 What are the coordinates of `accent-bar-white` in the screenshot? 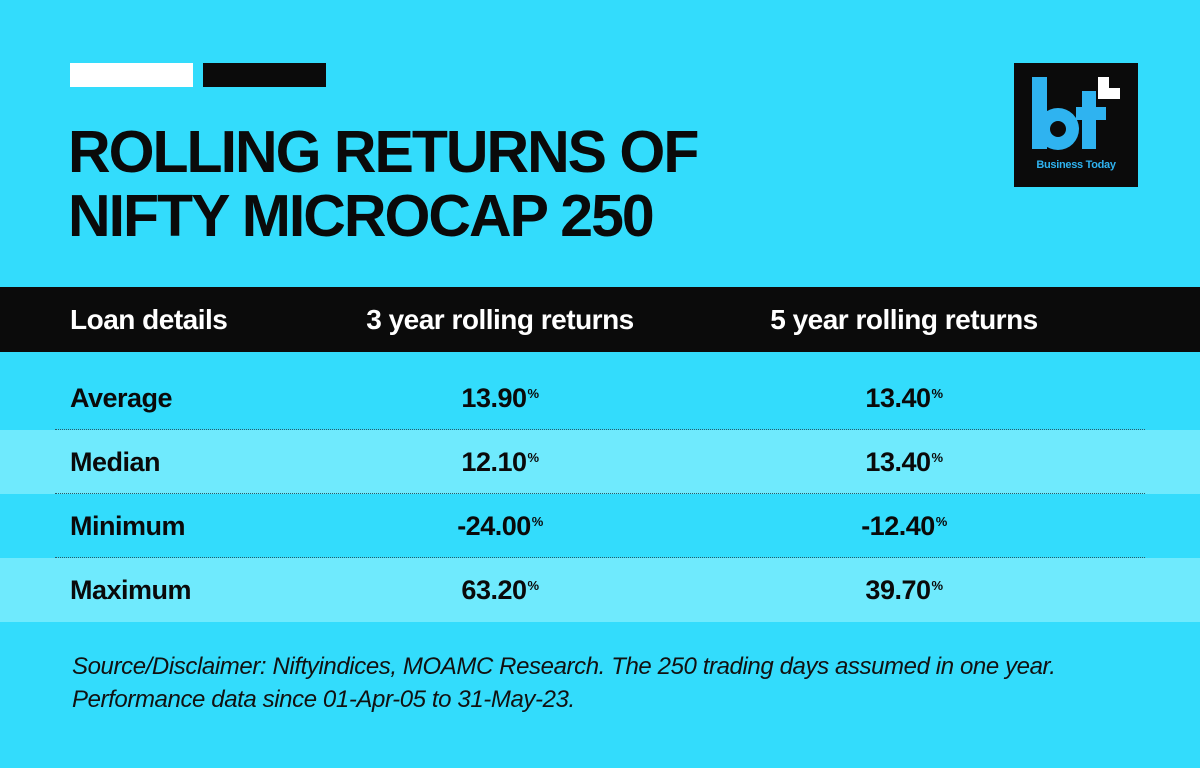 It's located at (131, 75).